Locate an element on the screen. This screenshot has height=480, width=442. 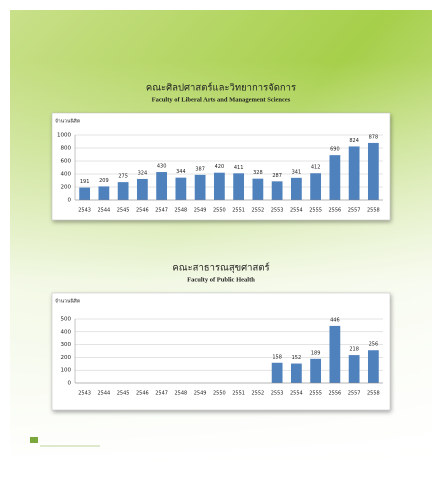
y-tick-label: 800 is located at coordinates (66, 149).